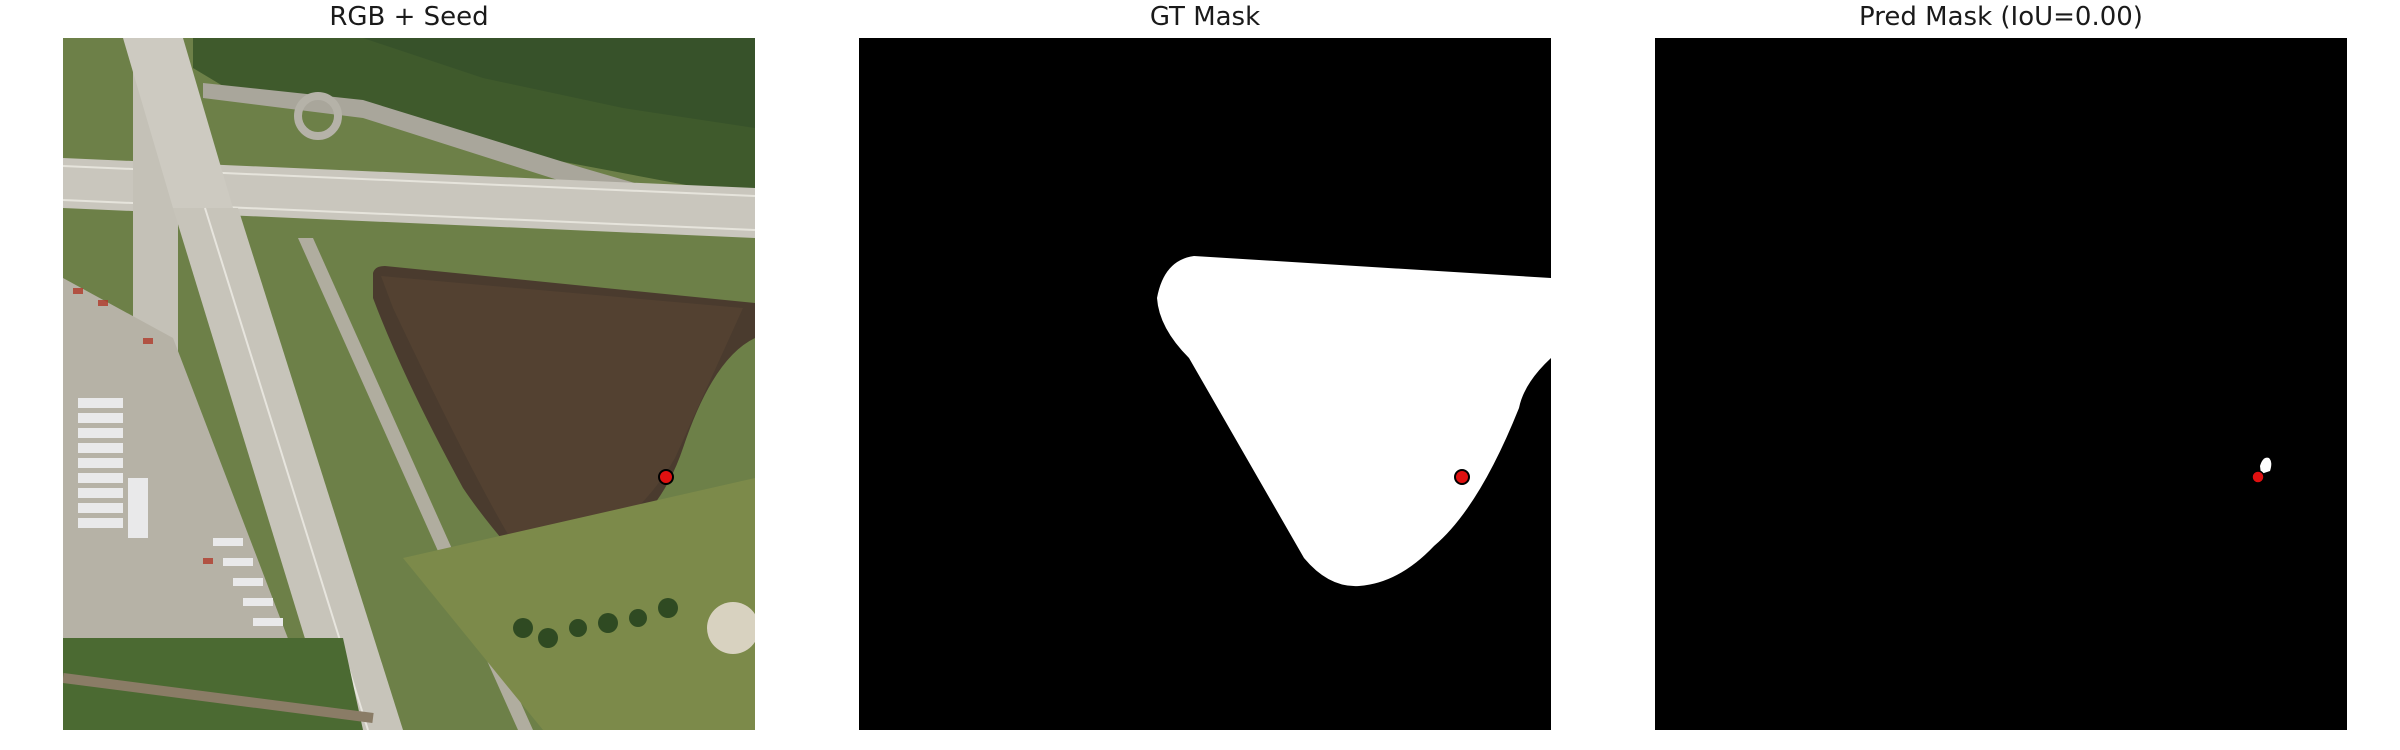 Image resolution: width=2400 pixels, height=750 pixels. I want to click on rgb-panel-title: RGB + Seed, so click(409, 17).